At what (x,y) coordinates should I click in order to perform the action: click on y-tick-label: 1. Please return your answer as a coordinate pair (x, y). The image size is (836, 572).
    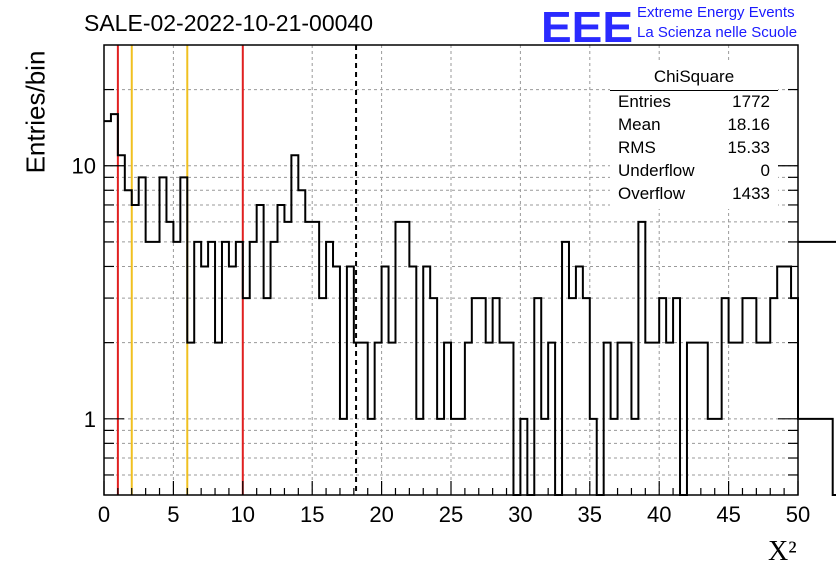
    Looking at the image, I should click on (90, 419).